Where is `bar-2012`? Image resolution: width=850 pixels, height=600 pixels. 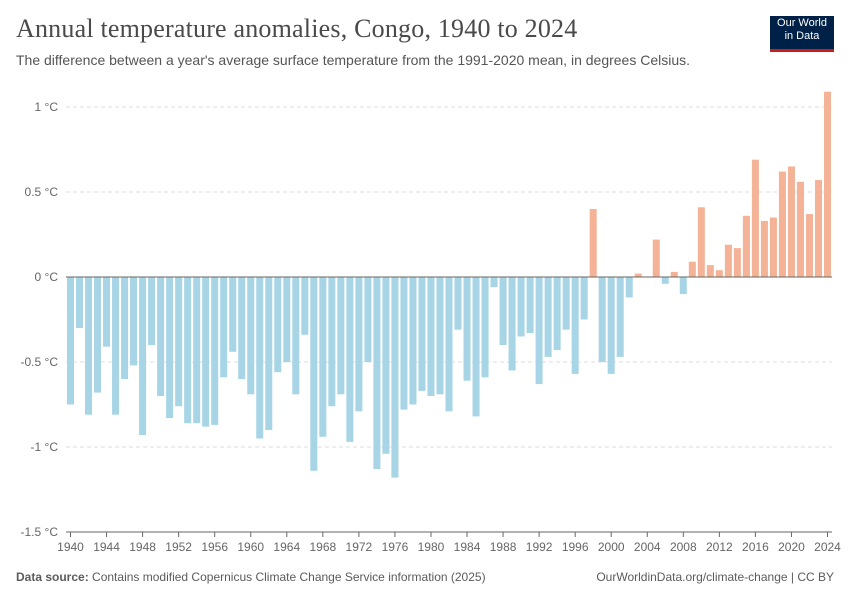 bar-2012 is located at coordinates (719, 273).